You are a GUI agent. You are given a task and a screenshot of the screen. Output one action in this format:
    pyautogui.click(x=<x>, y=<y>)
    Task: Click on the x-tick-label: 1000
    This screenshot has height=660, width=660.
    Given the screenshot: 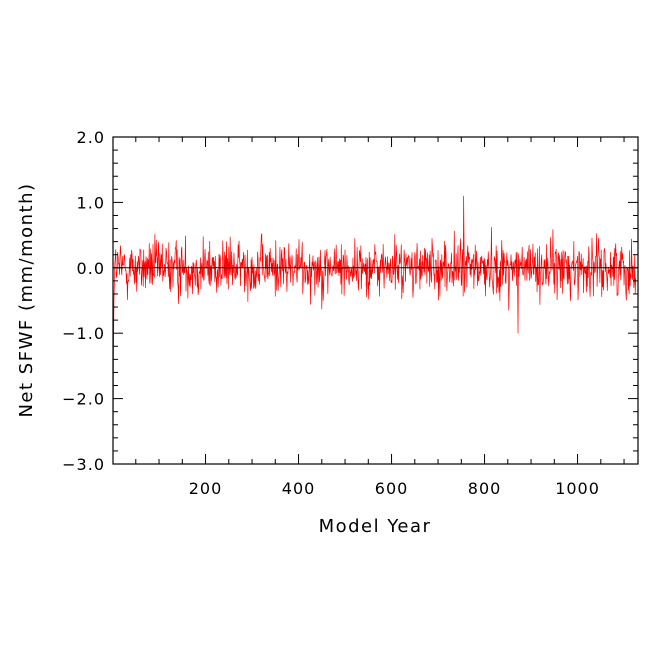 What is the action you would take?
    pyautogui.click(x=577, y=488)
    